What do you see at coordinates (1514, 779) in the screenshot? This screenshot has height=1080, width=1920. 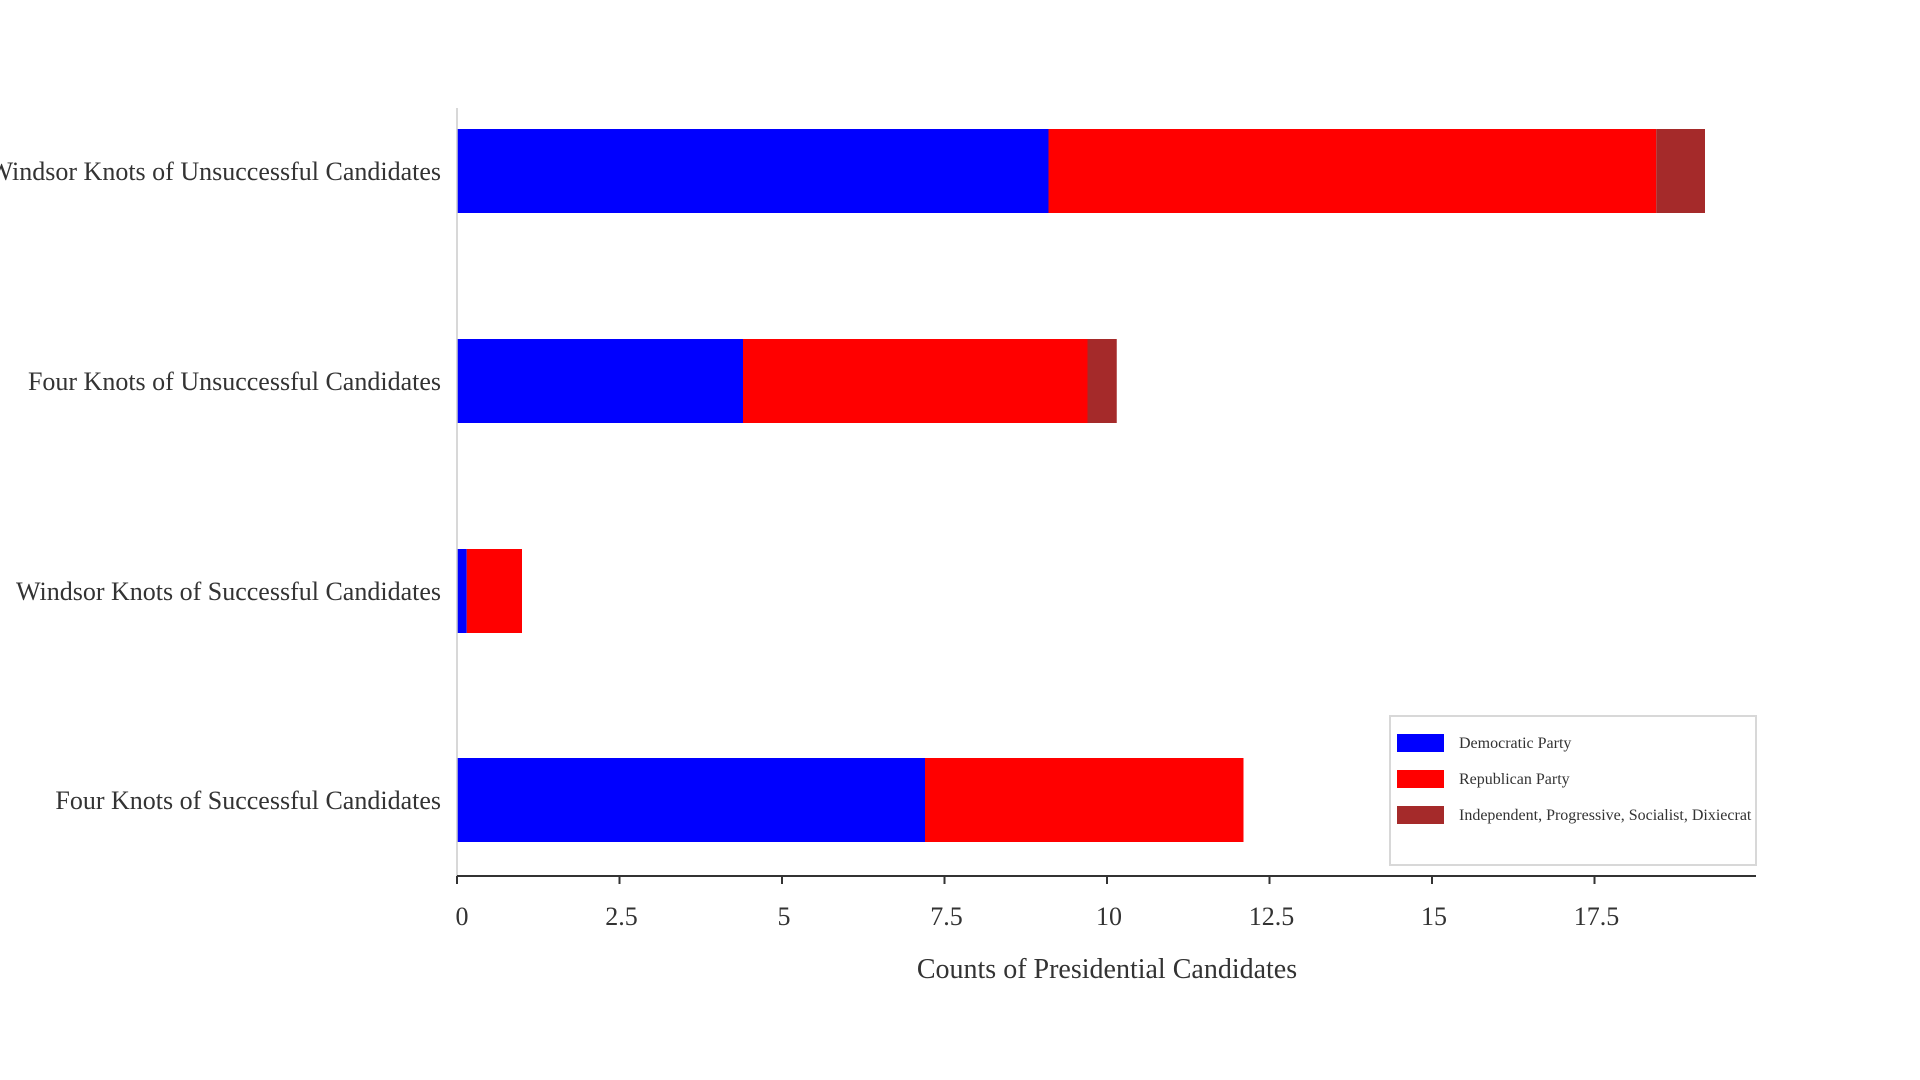 I see `legend-label: Republican Party` at bounding box center [1514, 779].